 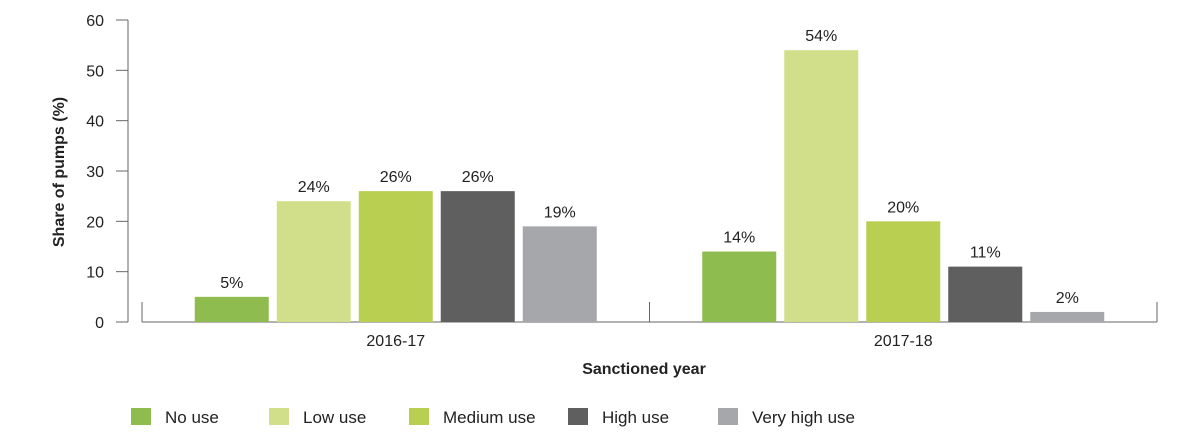 What do you see at coordinates (192, 417) in the screenshot?
I see `legend-label: No use` at bounding box center [192, 417].